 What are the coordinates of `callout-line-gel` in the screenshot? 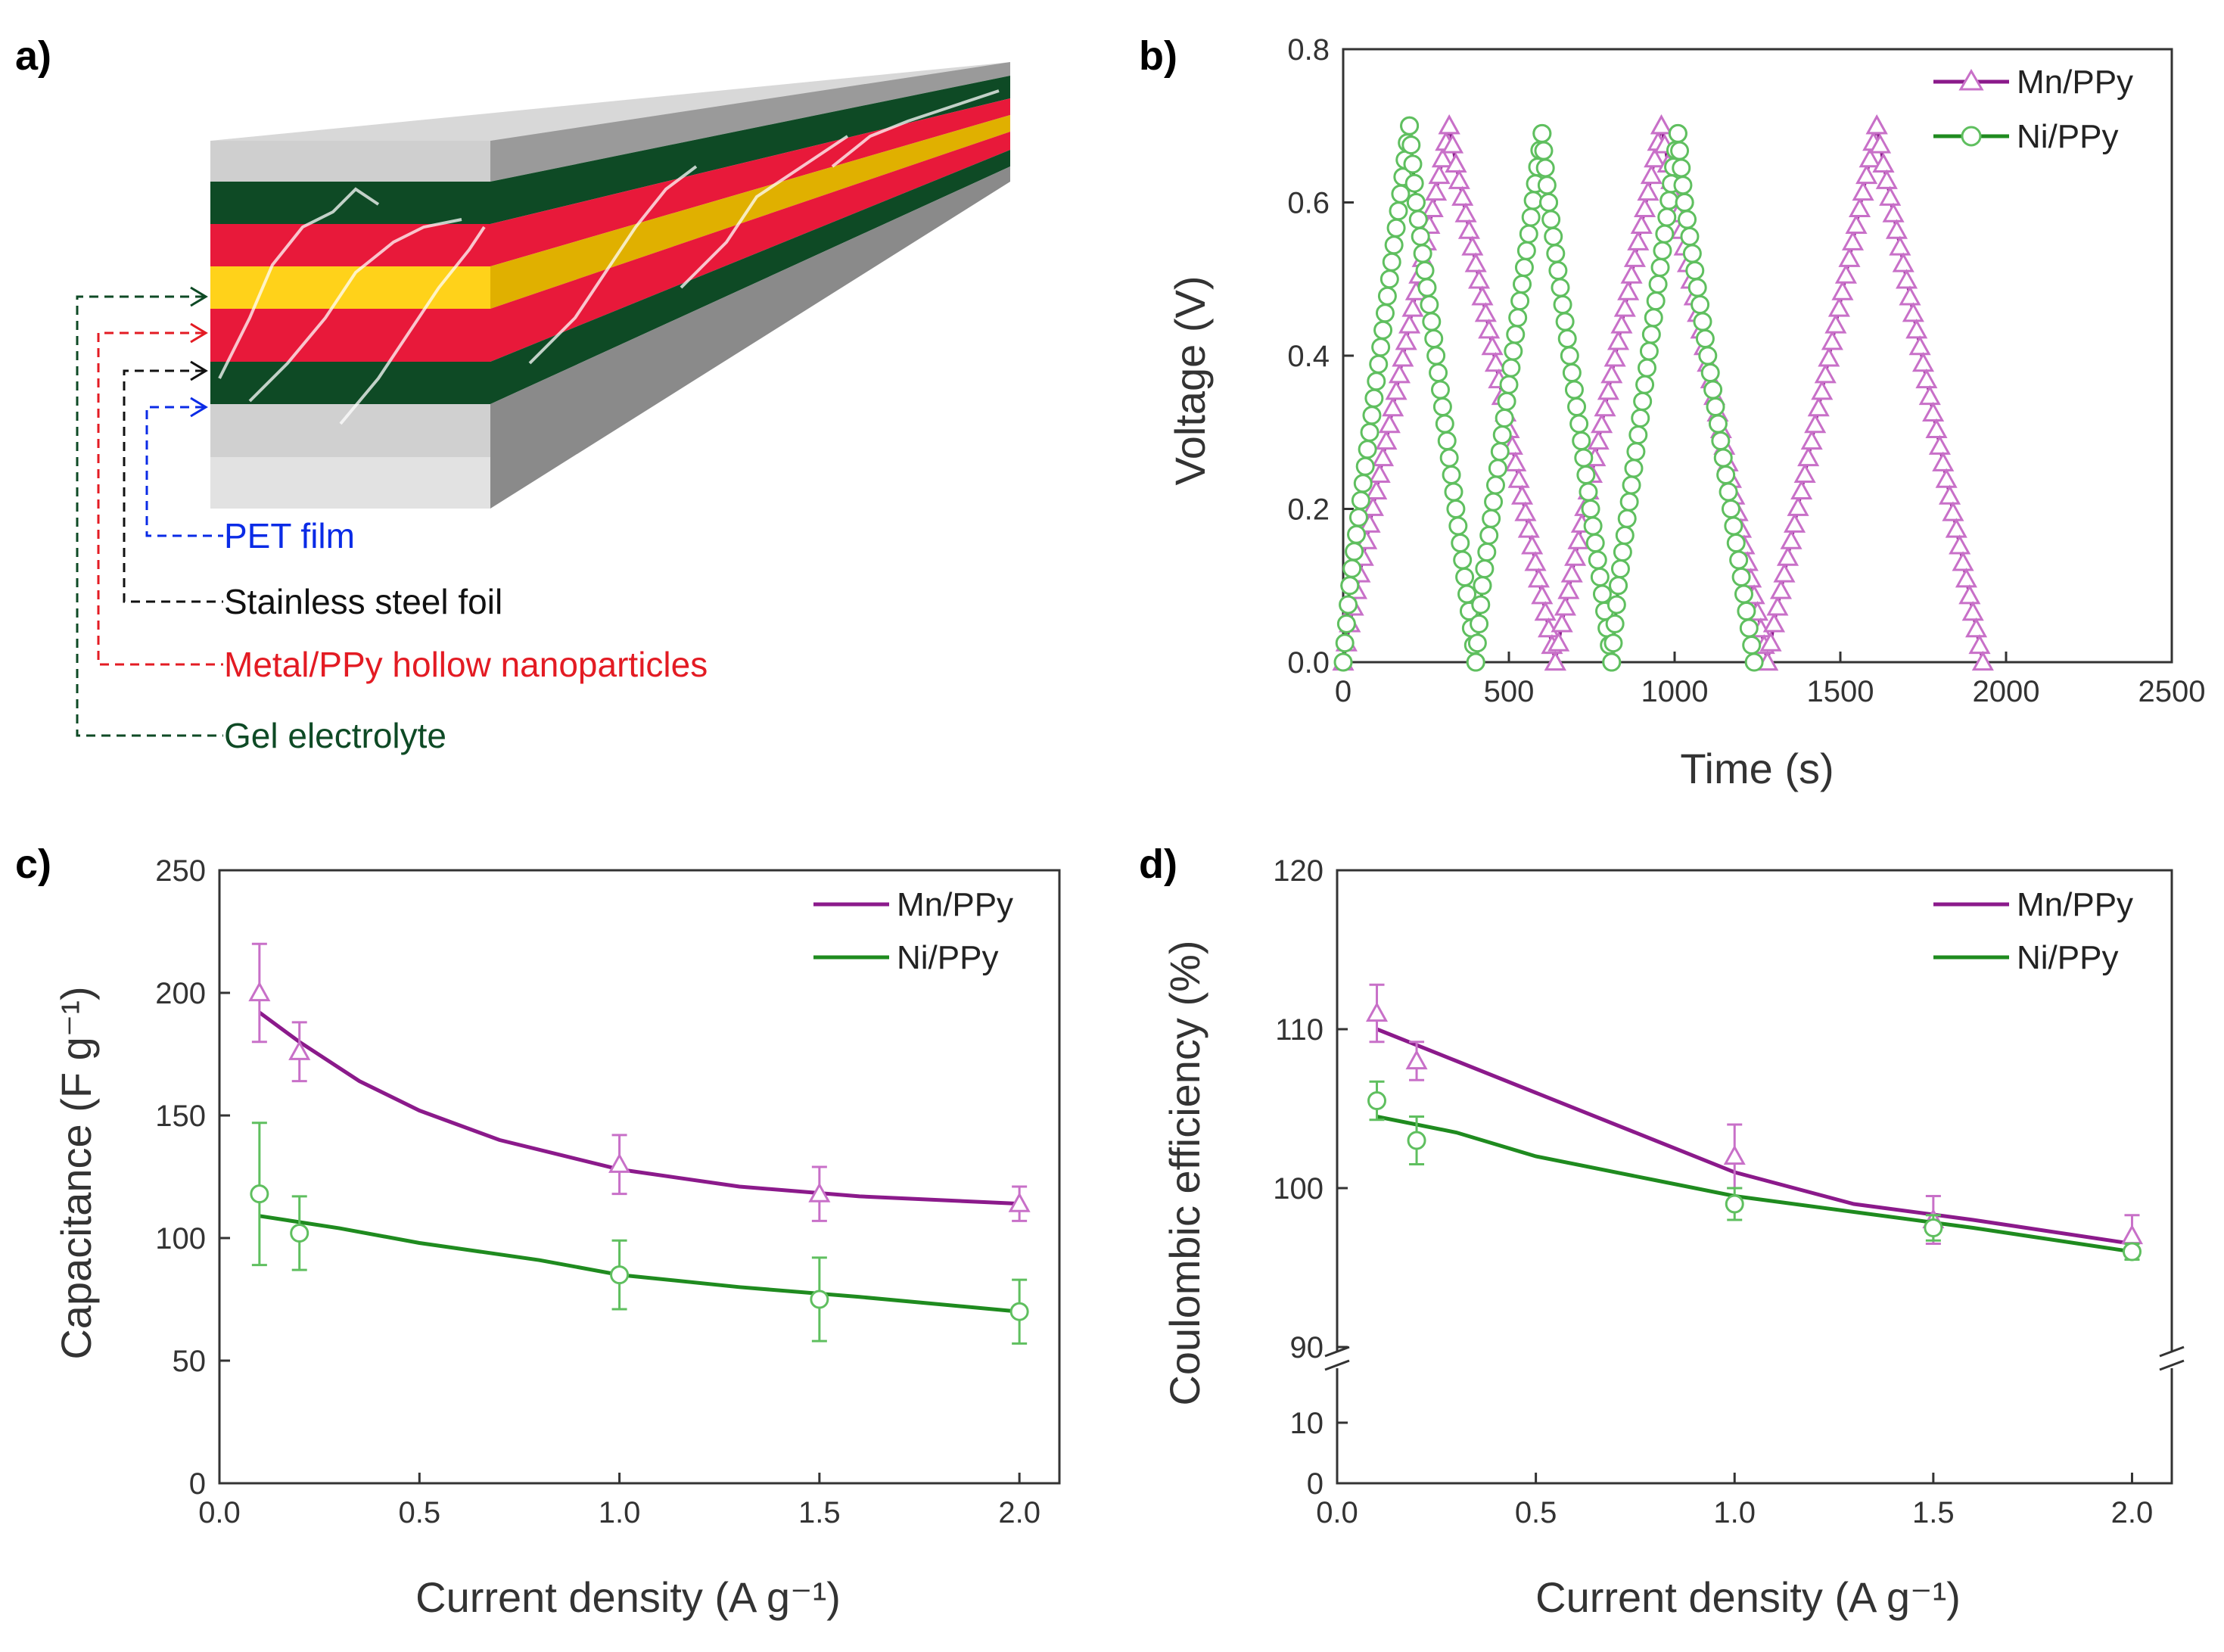 It's located at (149, 516).